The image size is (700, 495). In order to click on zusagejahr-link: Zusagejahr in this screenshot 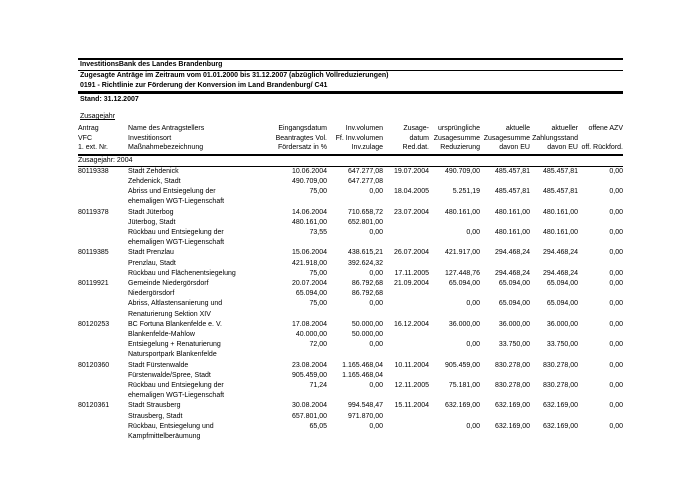, I will do `click(98, 116)`.